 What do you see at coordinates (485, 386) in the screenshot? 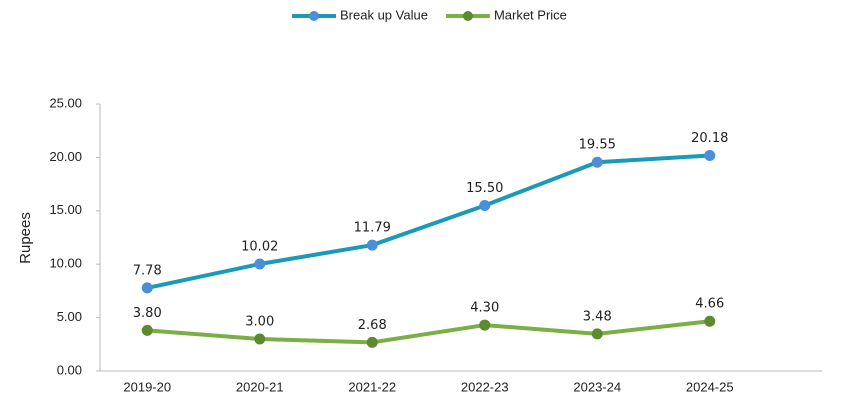
I see `x-tick-label: 2022-23` at bounding box center [485, 386].